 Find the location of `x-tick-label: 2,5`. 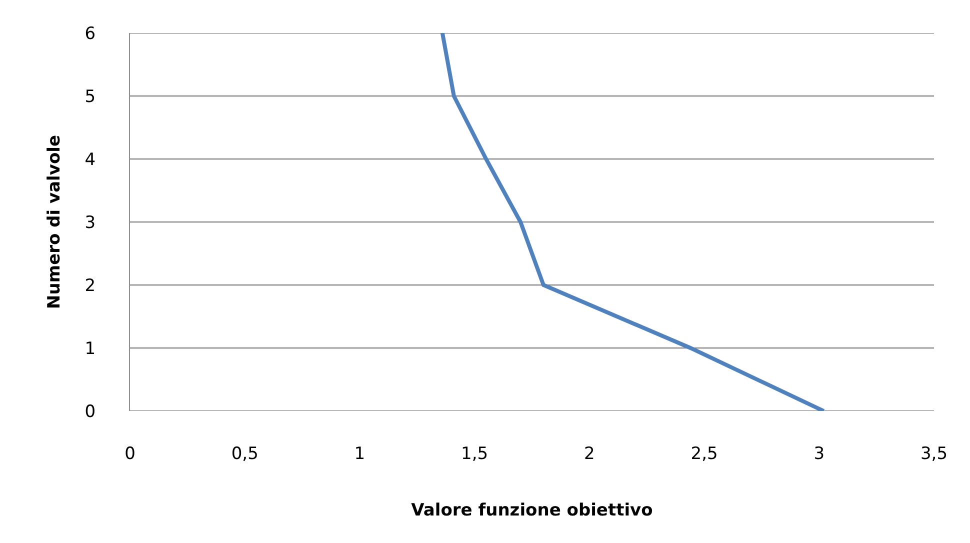

x-tick-label: 2,5 is located at coordinates (704, 454).